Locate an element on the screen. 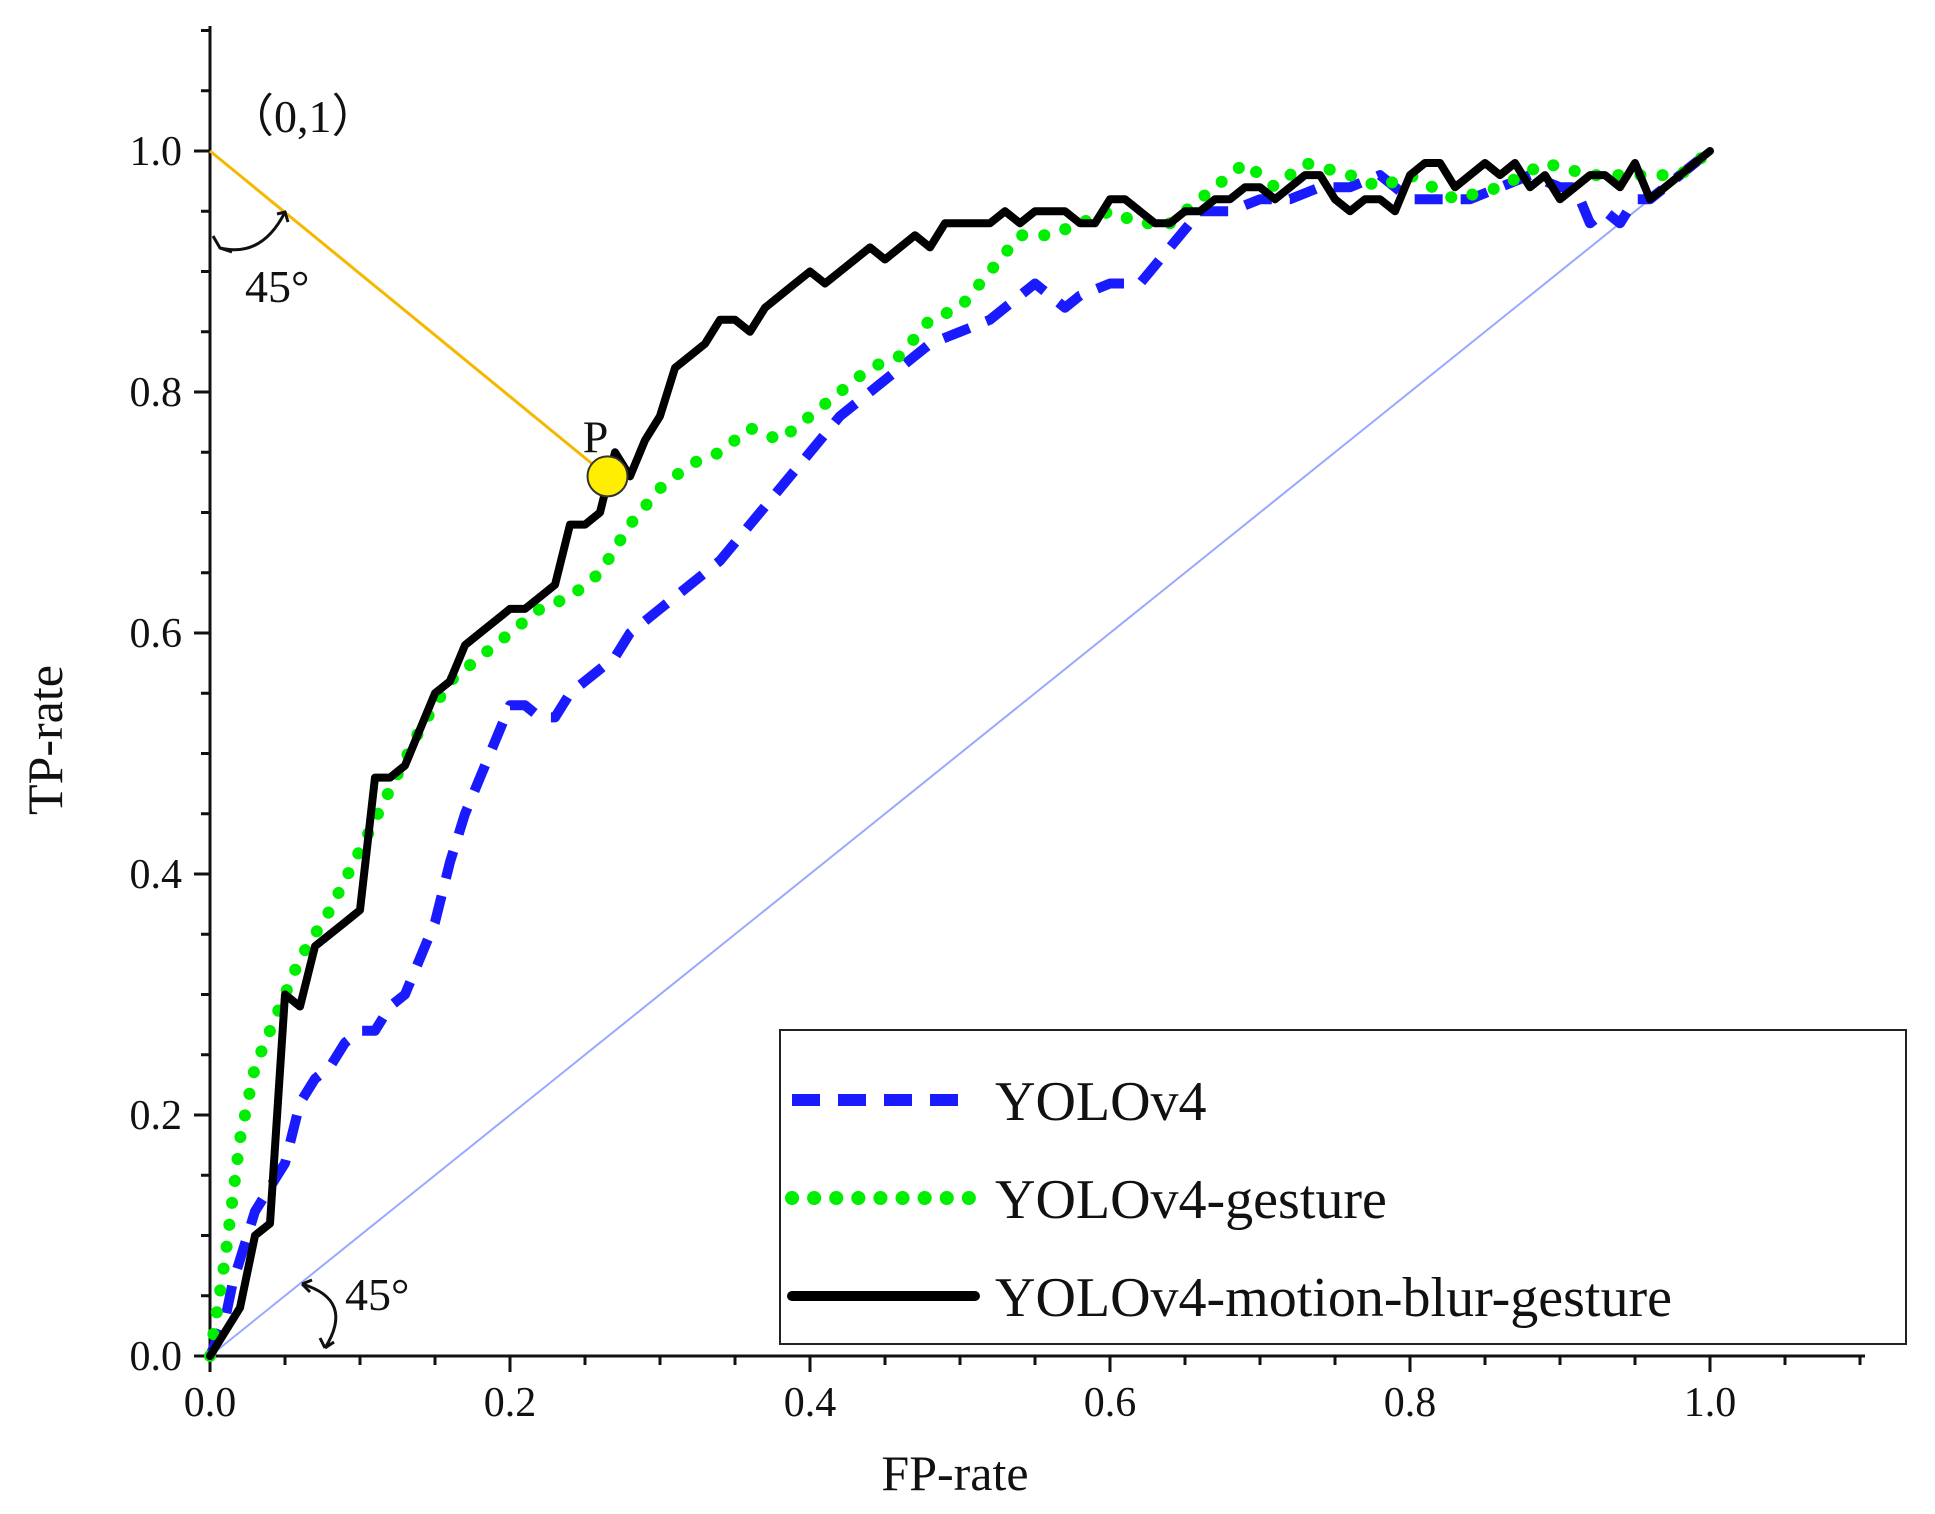 The width and height of the screenshot is (1935, 1514). corner-to-p-connector-line is located at coordinates (409, 313).